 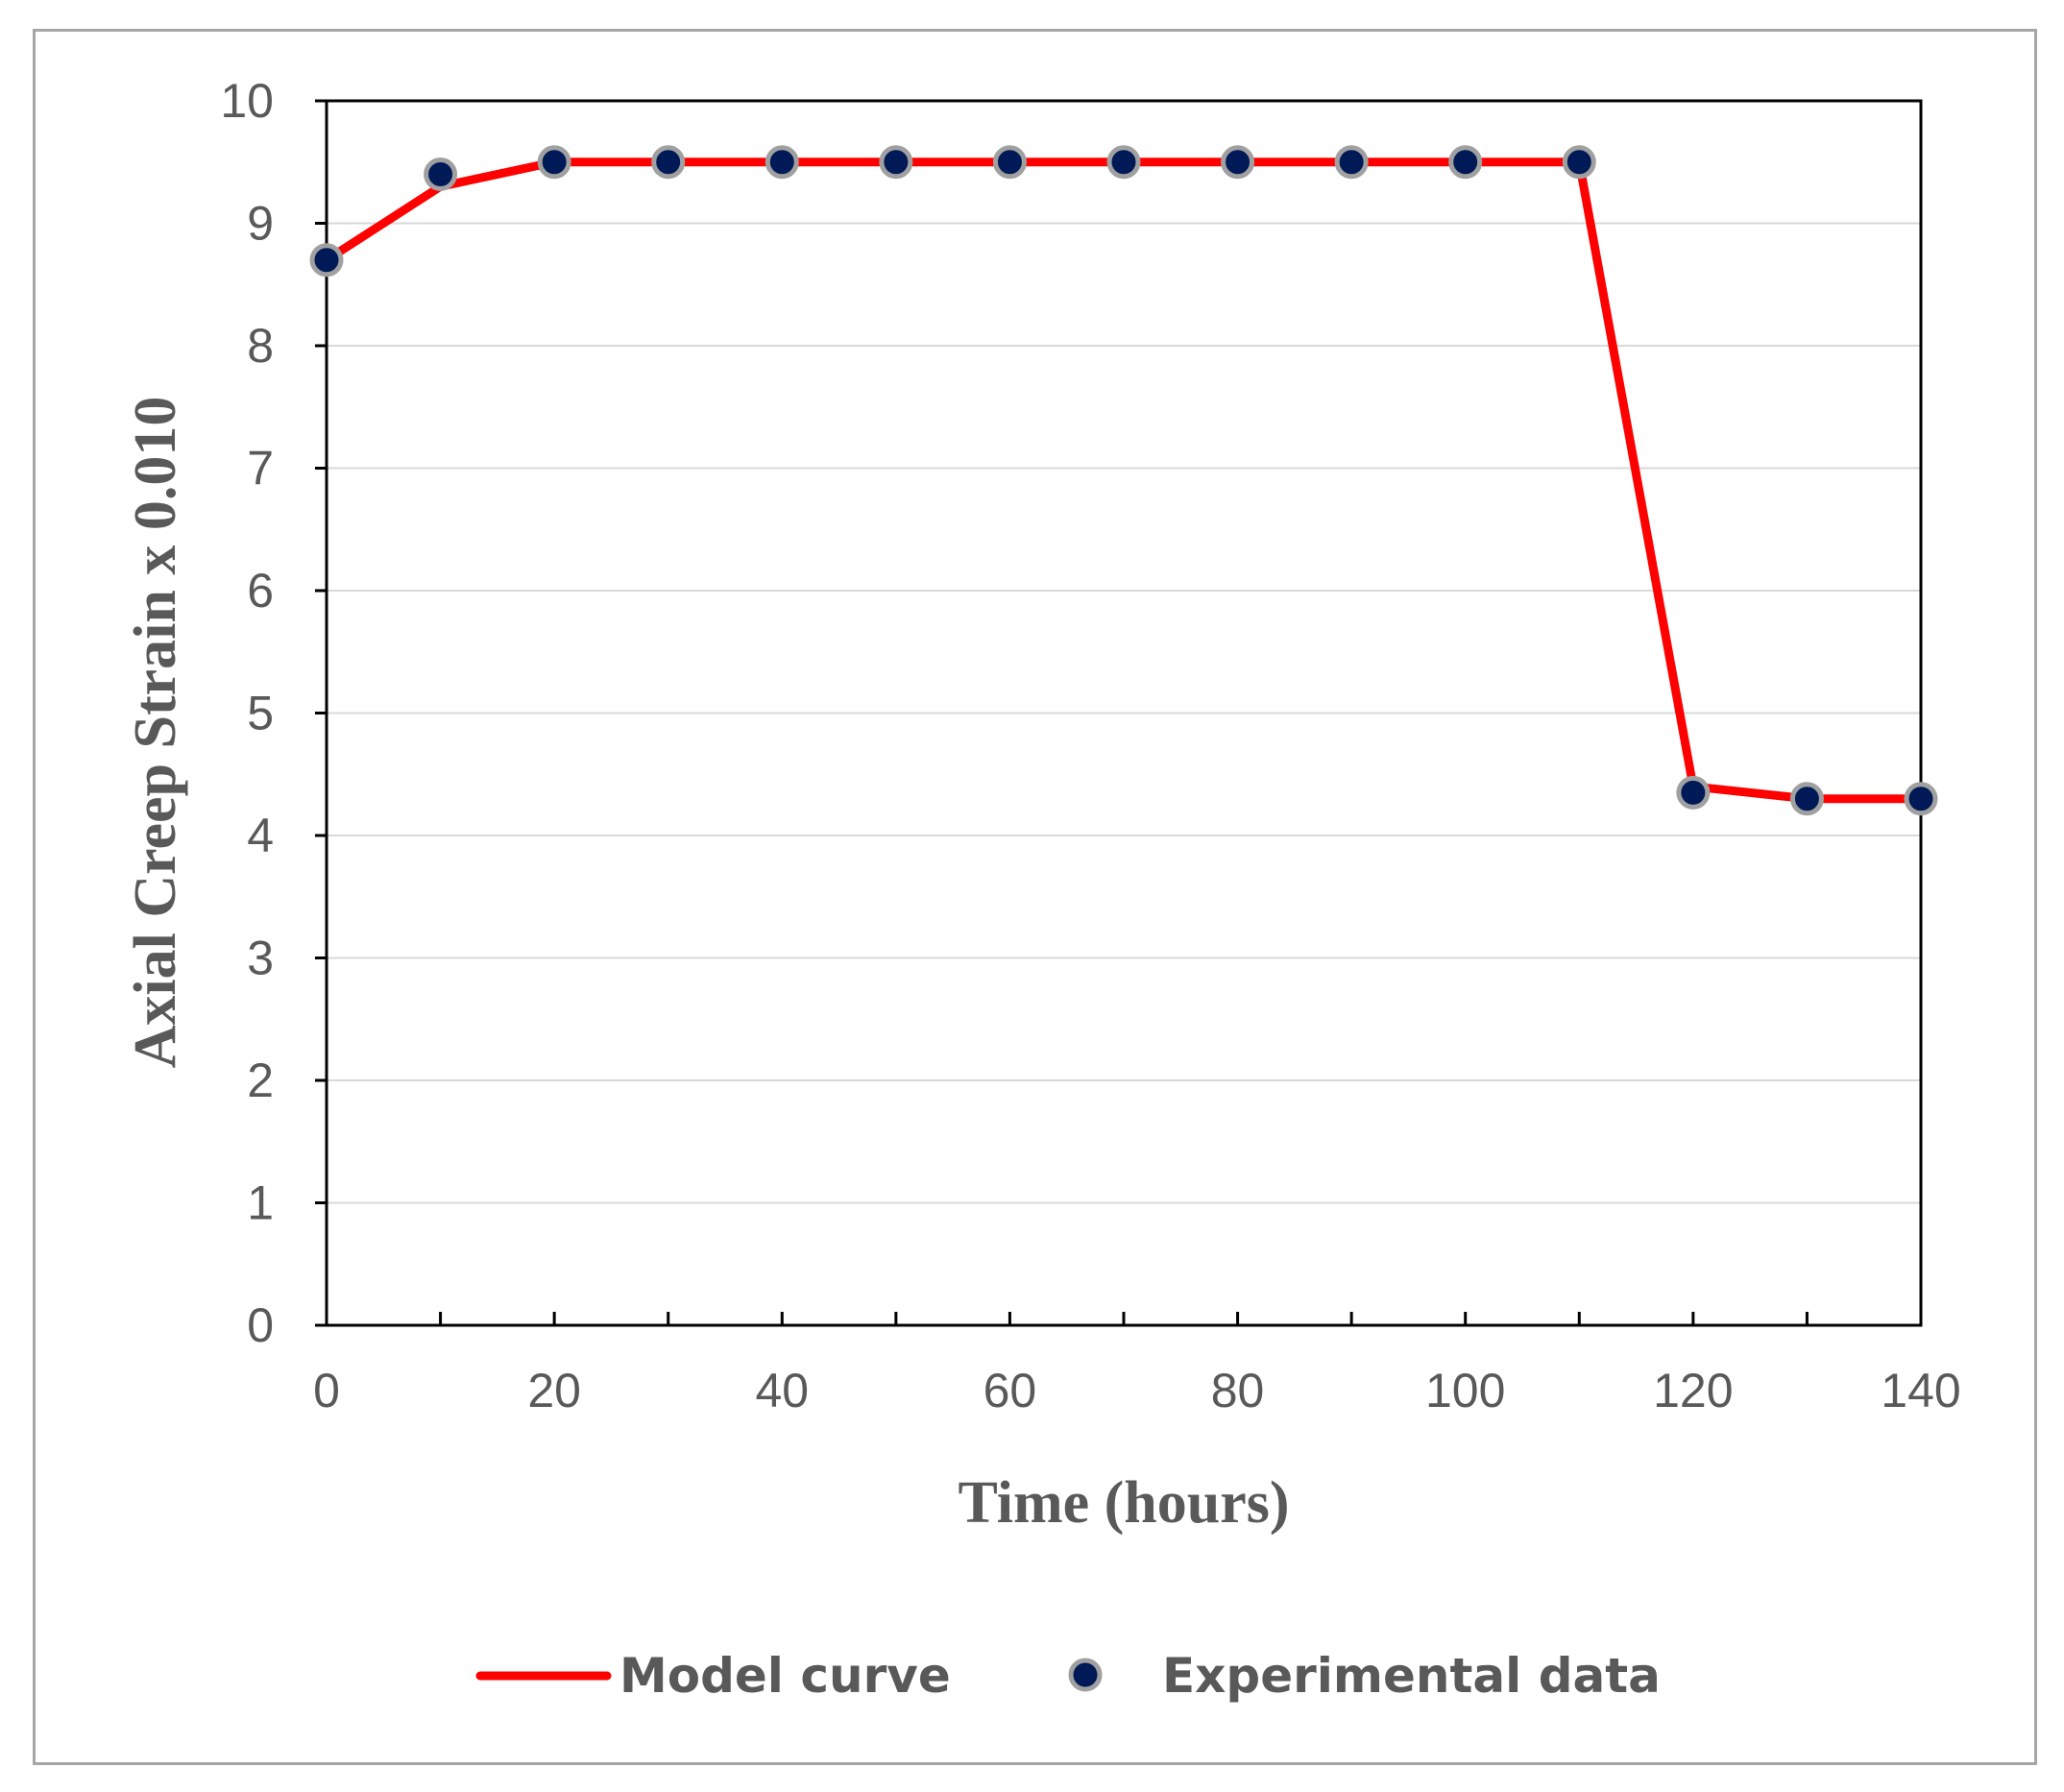 What do you see at coordinates (260, 713) in the screenshot?
I see `y-tick-label-5: 5` at bounding box center [260, 713].